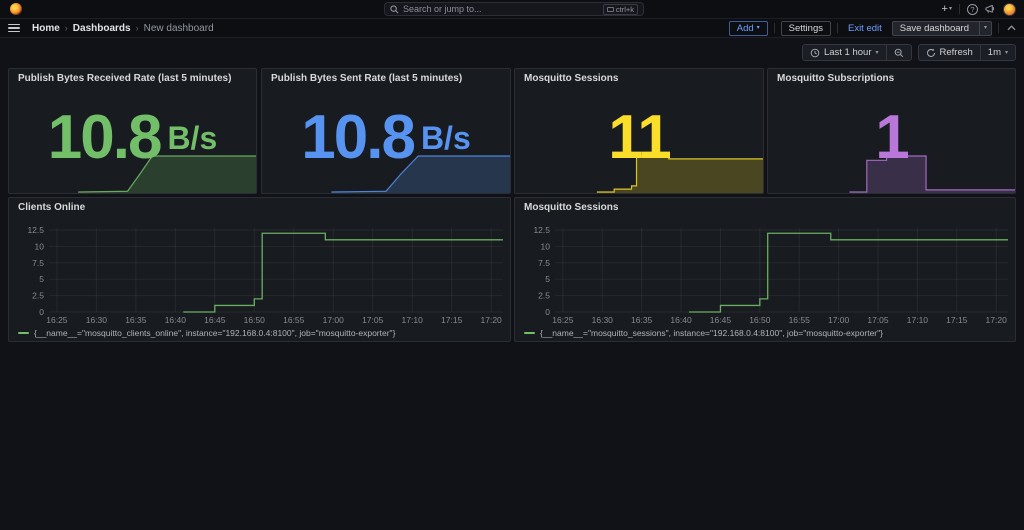 The width and height of the screenshot is (1024, 530). What do you see at coordinates (46, 28) in the screenshot?
I see `breadcrumb-home: Home` at bounding box center [46, 28].